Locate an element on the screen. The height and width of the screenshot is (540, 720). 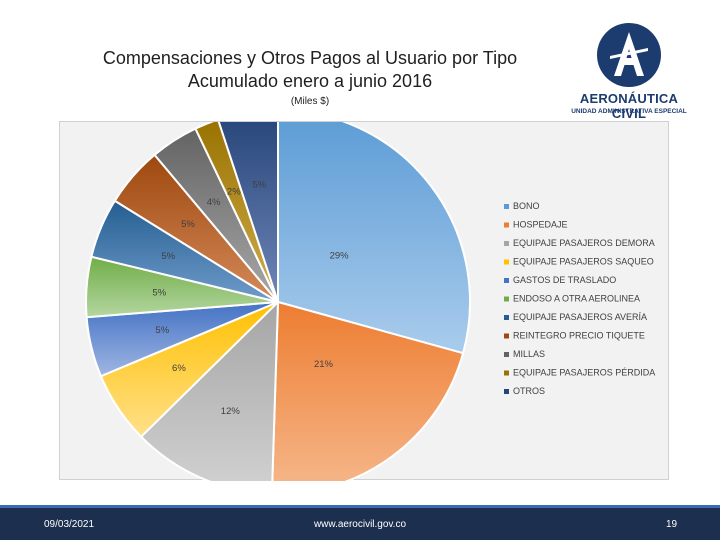
pie-data-label: 29% is located at coordinates (340, 256).